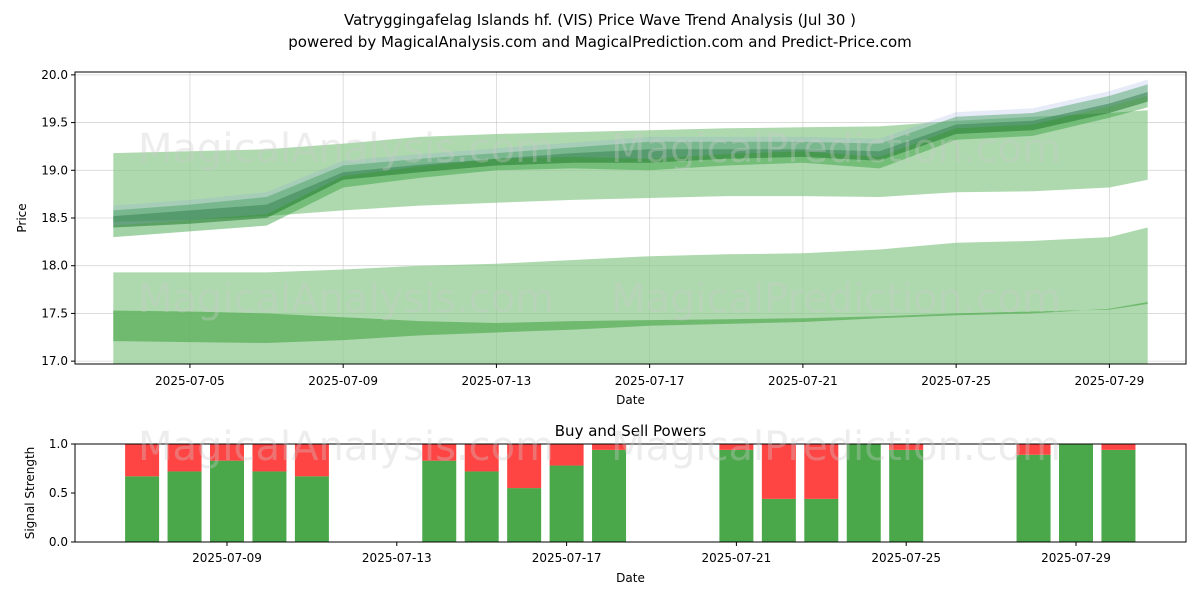 The width and height of the screenshot is (1200, 600). What do you see at coordinates (58, 542) in the screenshot?
I see `y-tick-label: 0.0` at bounding box center [58, 542].